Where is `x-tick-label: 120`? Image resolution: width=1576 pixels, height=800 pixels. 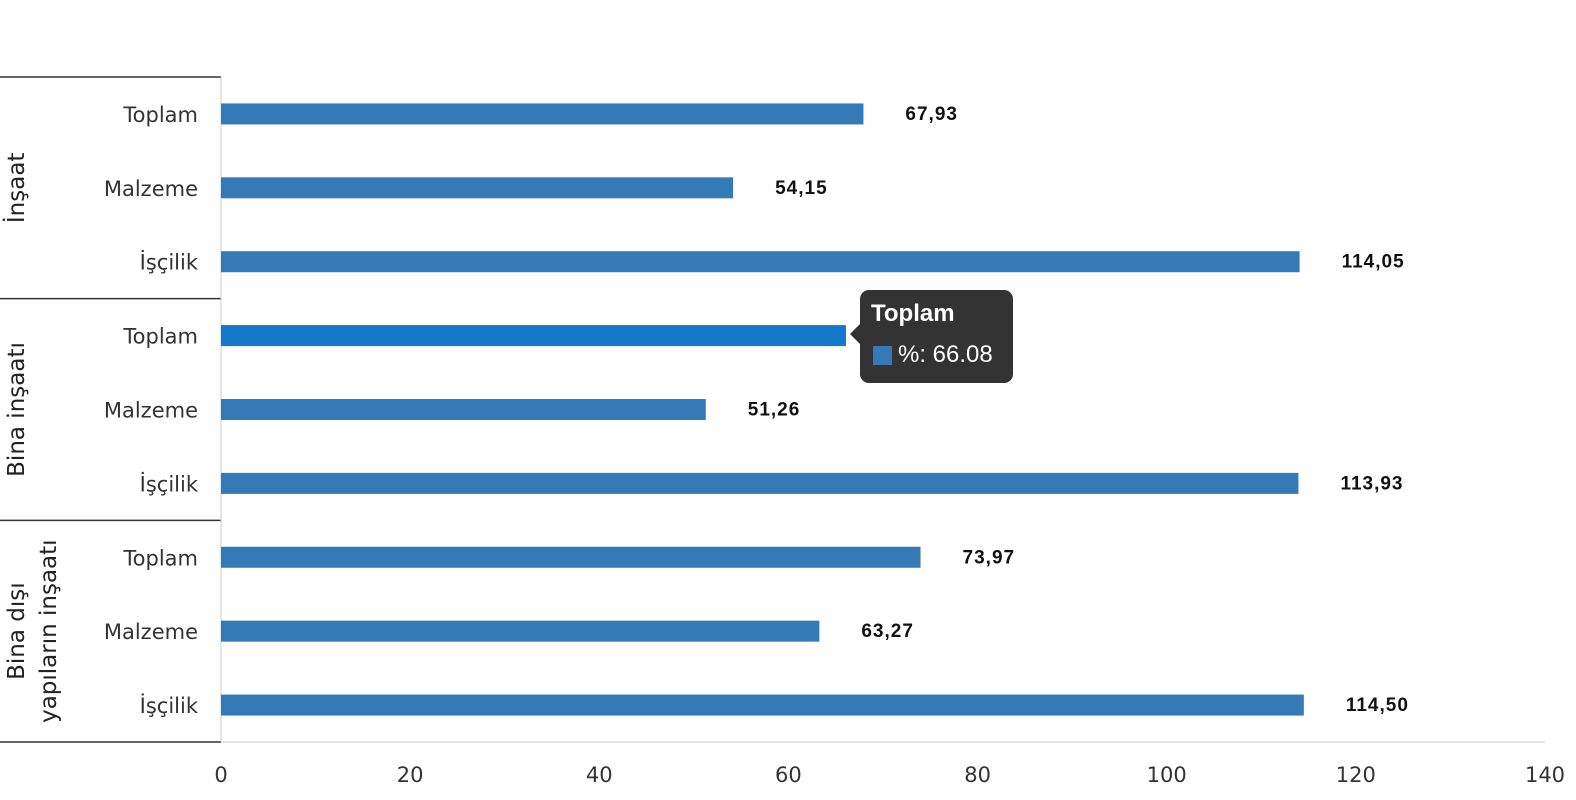
x-tick-label: 120 is located at coordinates (1356, 775).